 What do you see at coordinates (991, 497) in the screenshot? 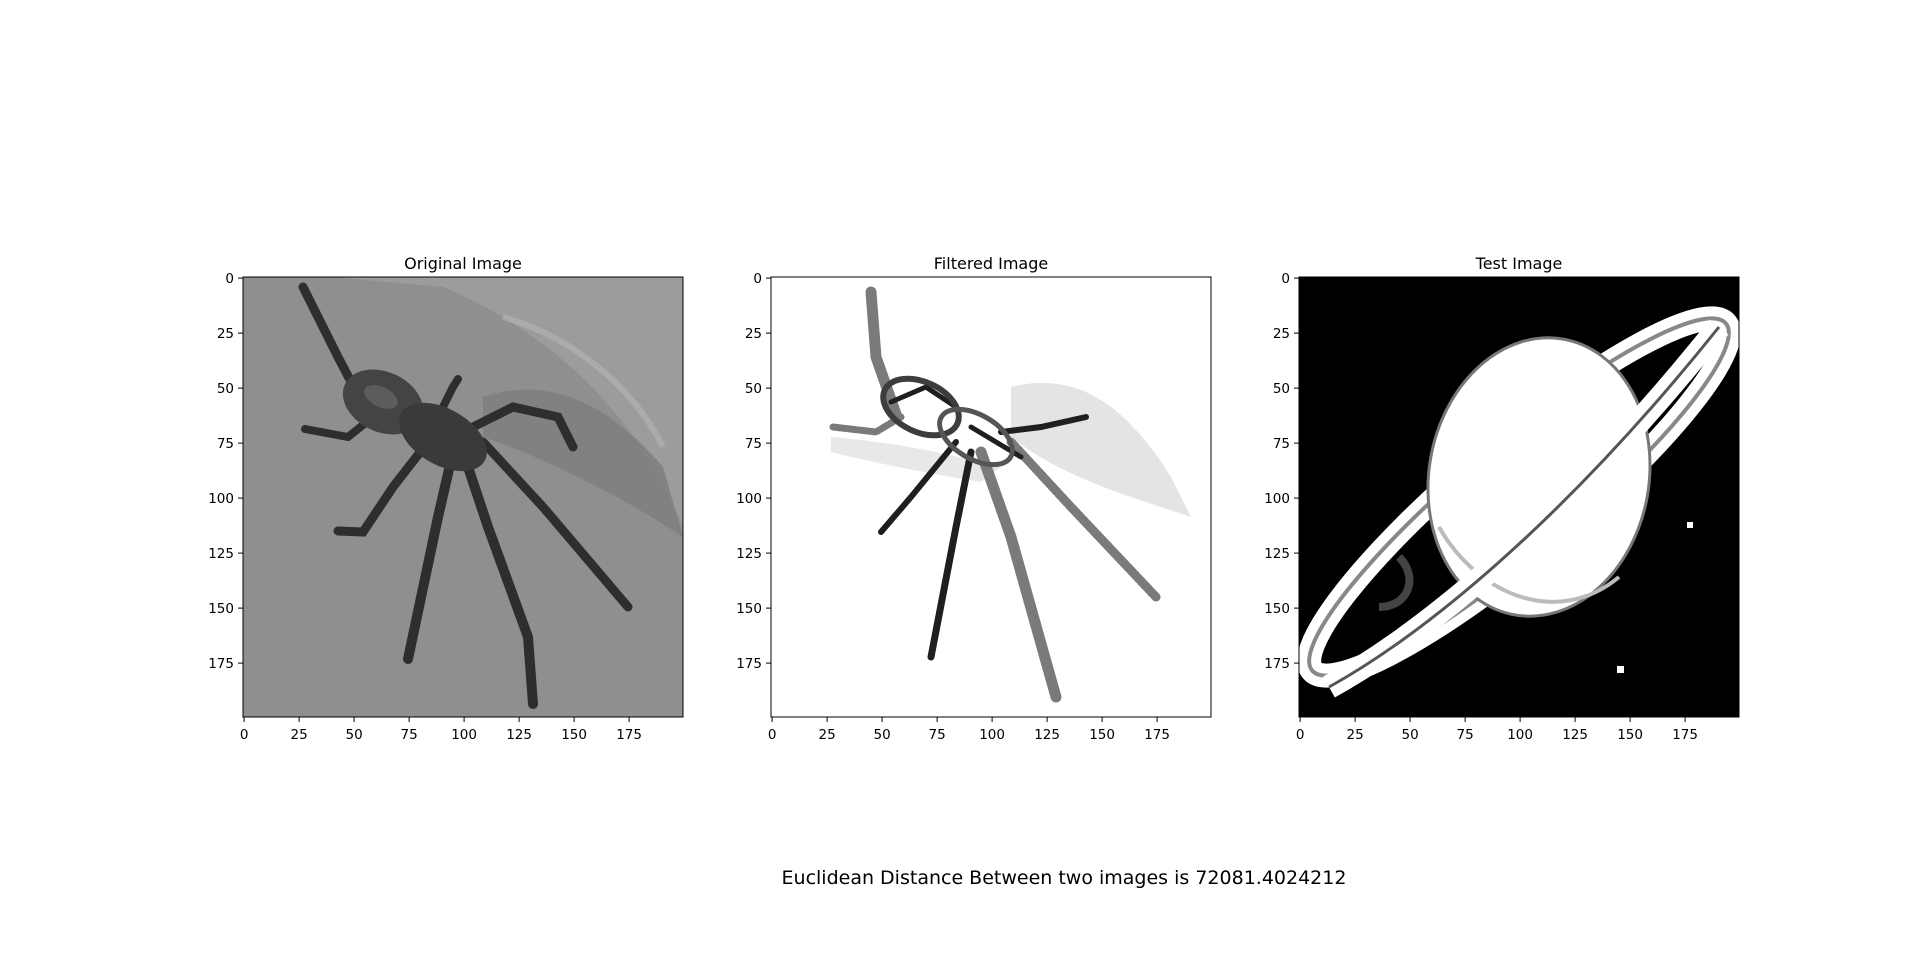
I see `filtered-spider-image` at bounding box center [991, 497].